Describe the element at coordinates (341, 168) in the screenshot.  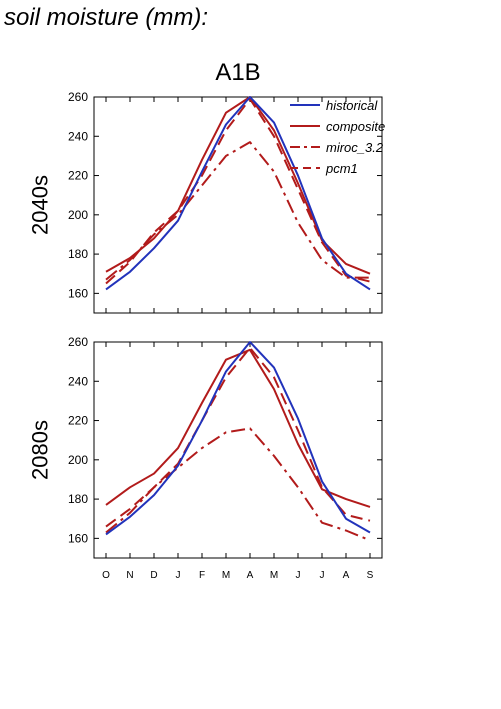
I see `legend-label: pcm1` at that location.